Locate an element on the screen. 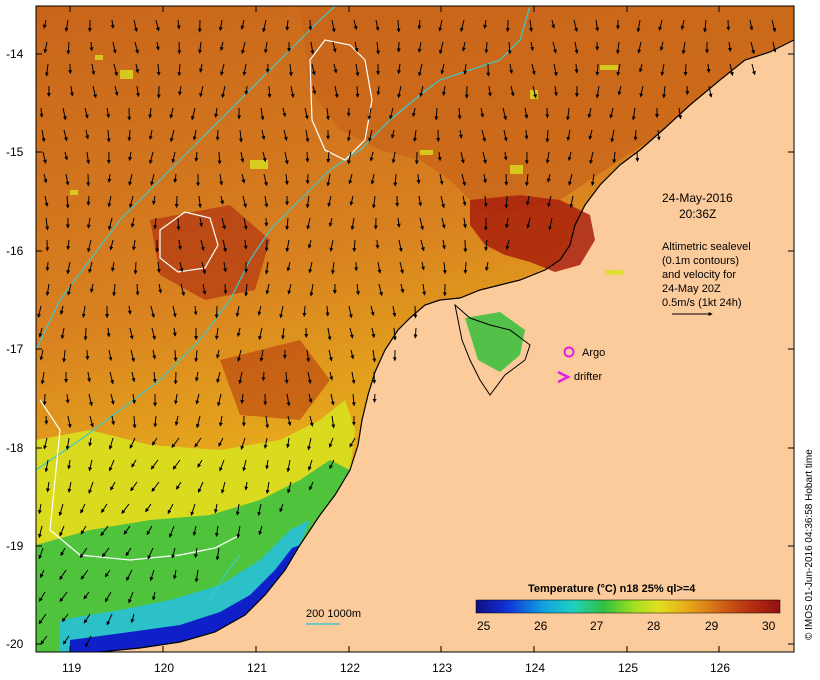 Image resolution: width=820 pixels, height=680 pixels. bay-outline is located at coordinates (492, 349).